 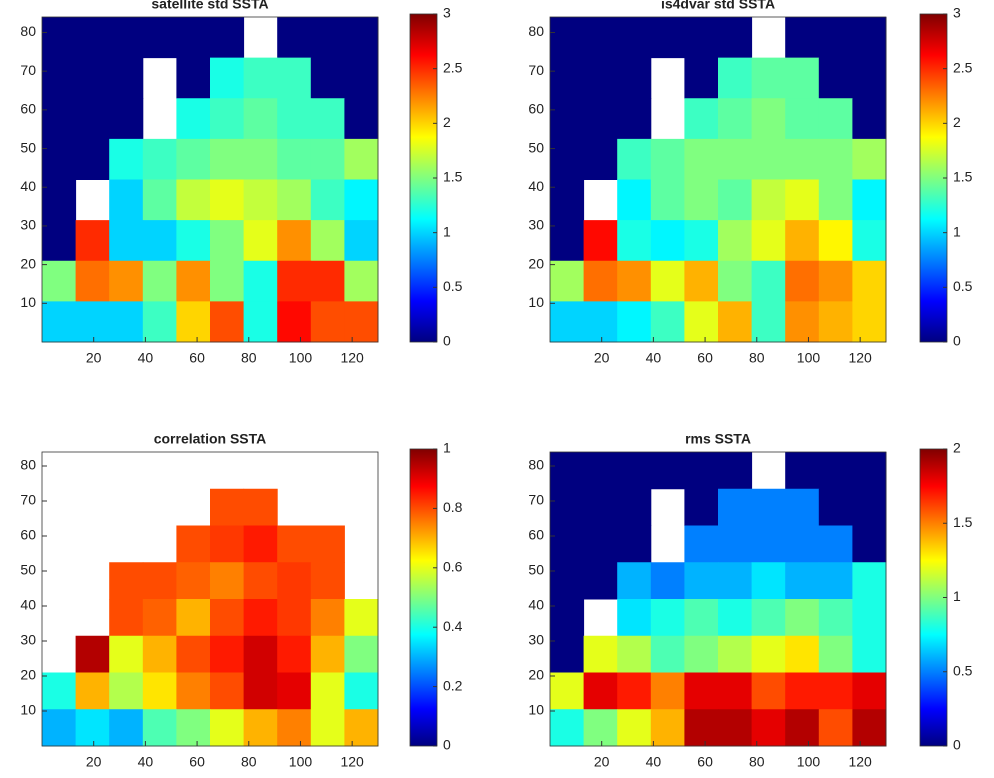 What do you see at coordinates (447, 745) in the screenshot?
I see `colorbar-tick-label: 0` at bounding box center [447, 745].